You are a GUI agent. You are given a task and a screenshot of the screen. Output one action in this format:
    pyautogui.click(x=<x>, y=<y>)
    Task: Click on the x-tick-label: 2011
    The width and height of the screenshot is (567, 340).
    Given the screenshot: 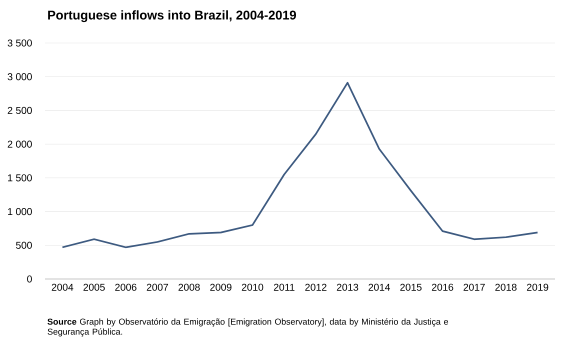 What is the action you would take?
    pyautogui.click(x=284, y=287)
    